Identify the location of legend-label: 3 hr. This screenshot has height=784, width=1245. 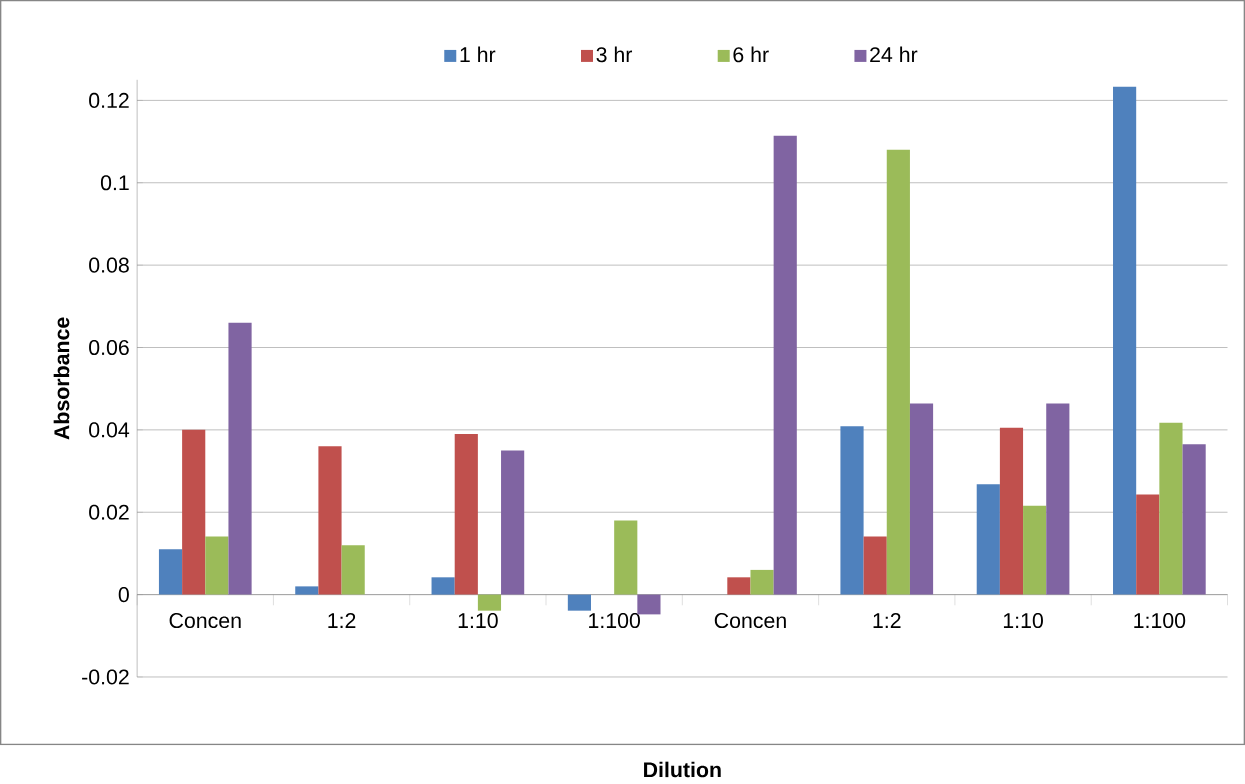
(614, 54).